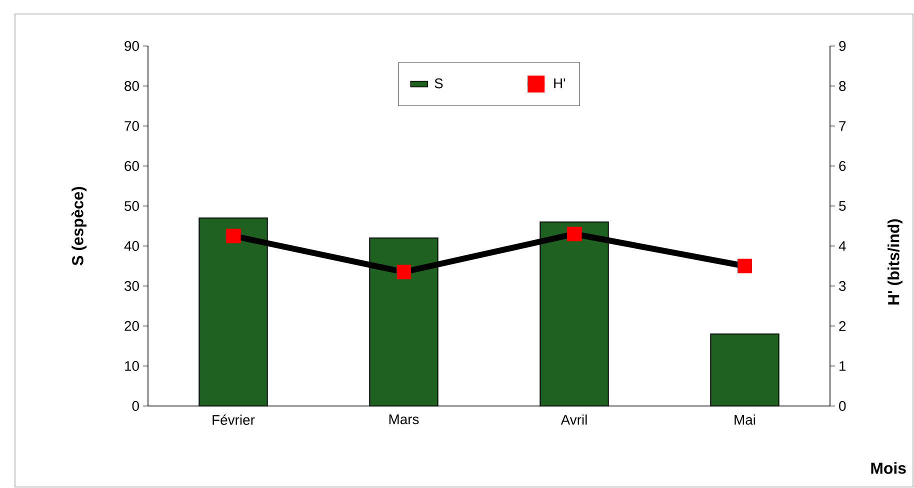 The image size is (914, 488). What do you see at coordinates (842, 166) in the screenshot?
I see `y2-tick-label: 6` at bounding box center [842, 166].